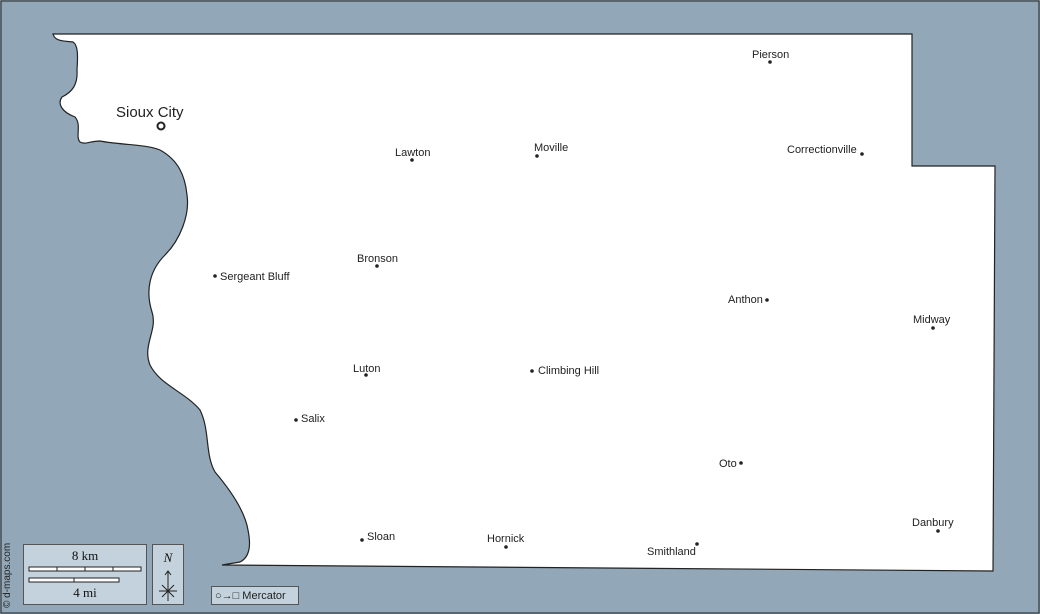  What do you see at coordinates (161, 126) in the screenshot?
I see `circle-city-marker` at bounding box center [161, 126].